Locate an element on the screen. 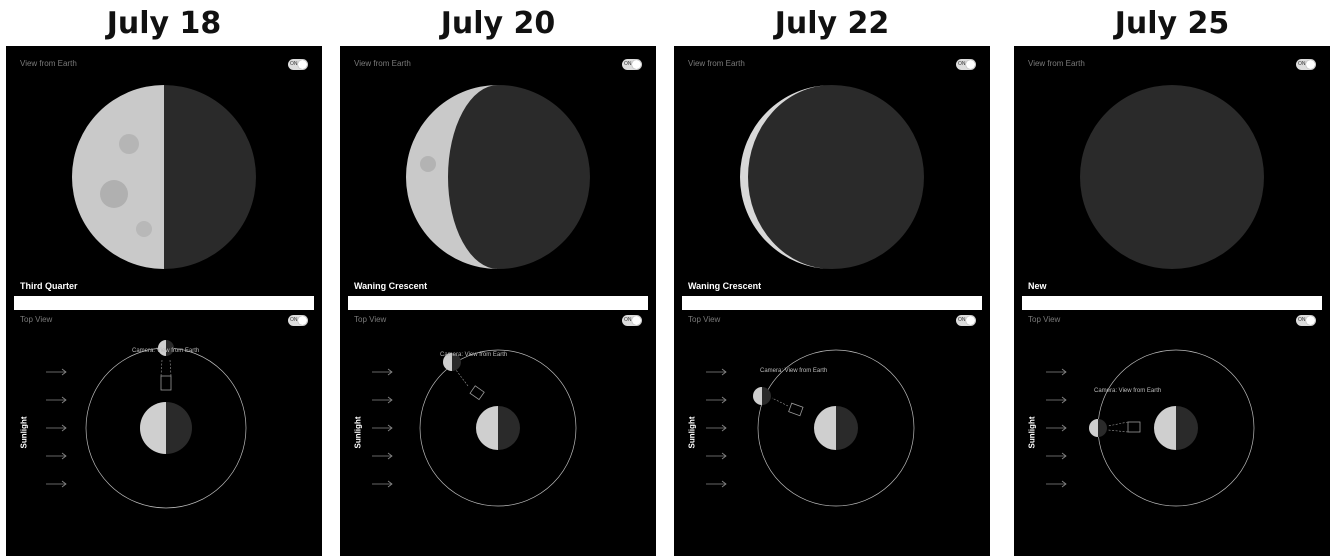  date-label: July 25 is located at coordinates (1172, 23).